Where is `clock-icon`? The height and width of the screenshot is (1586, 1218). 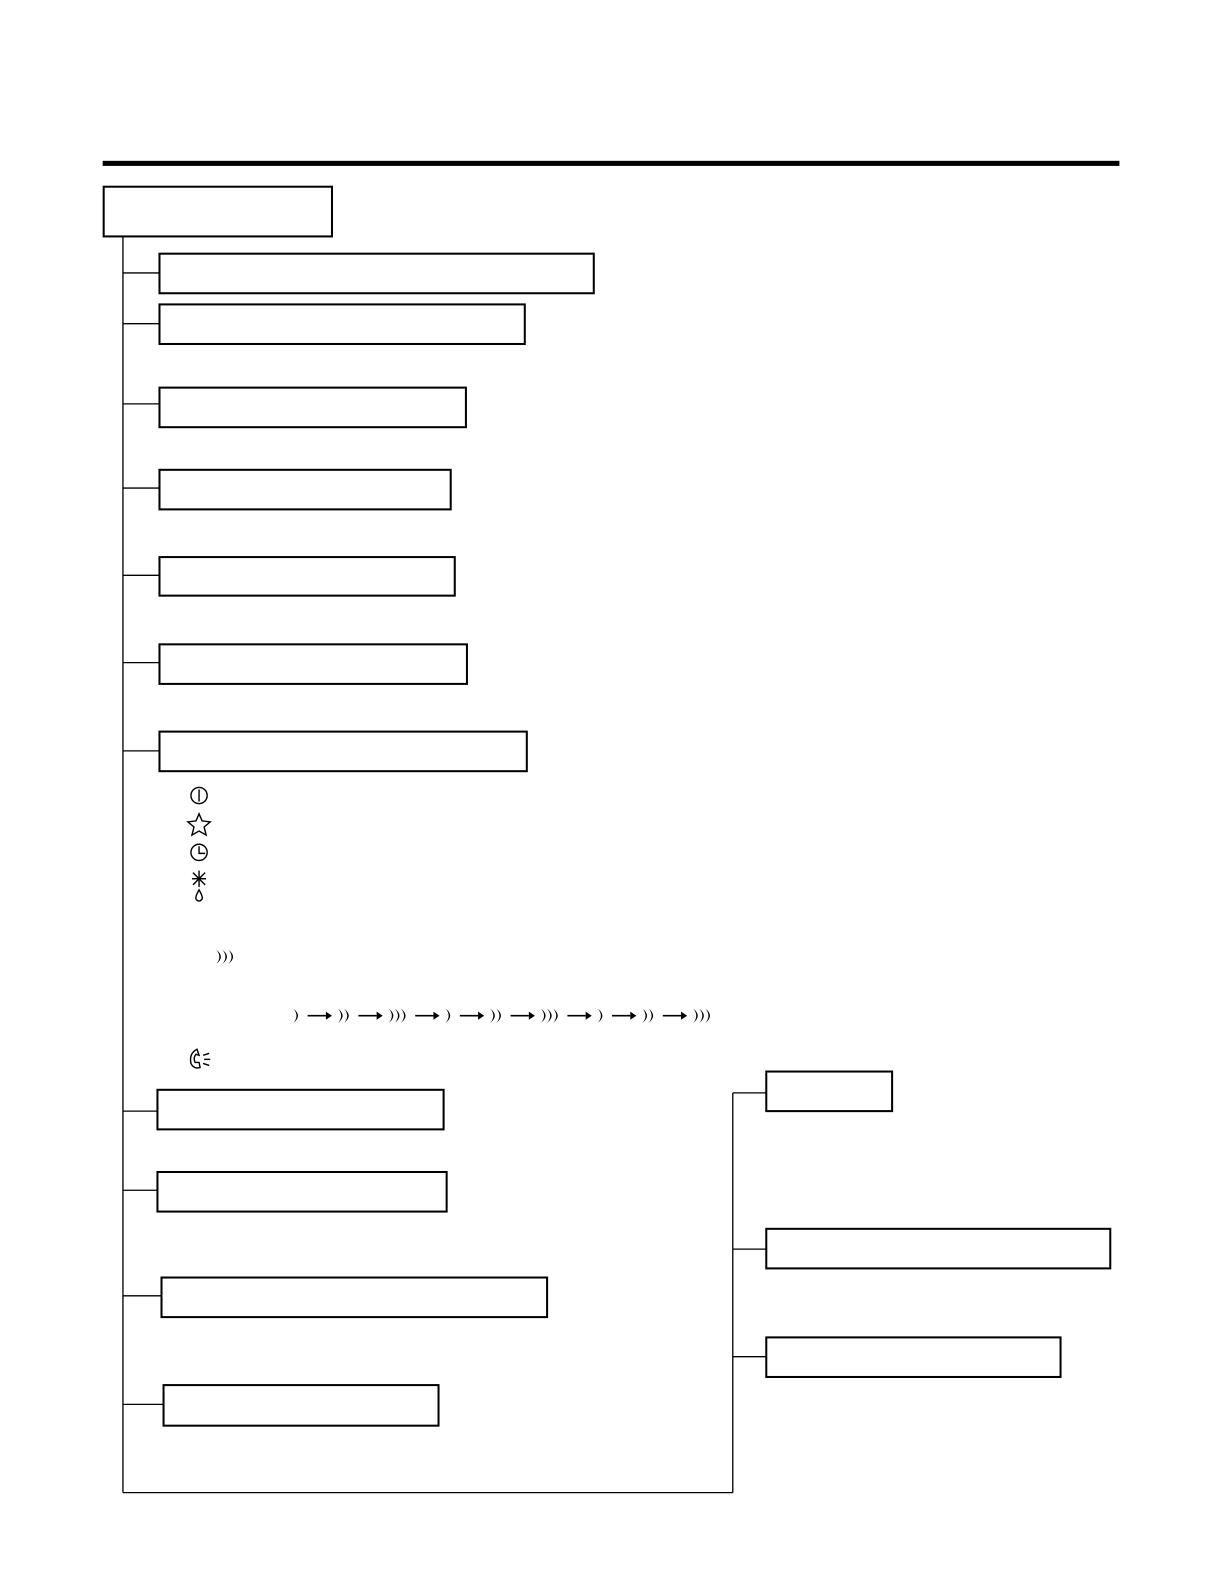 clock-icon is located at coordinates (199, 852).